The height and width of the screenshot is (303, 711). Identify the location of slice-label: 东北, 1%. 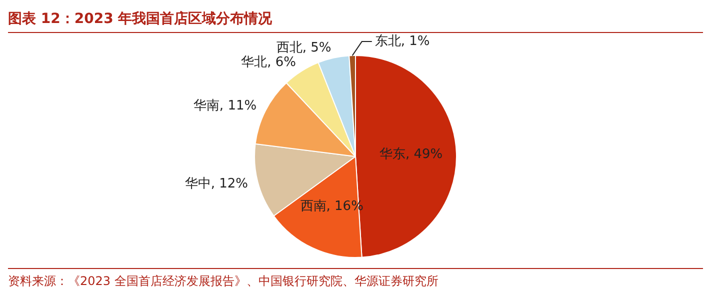
(402, 41).